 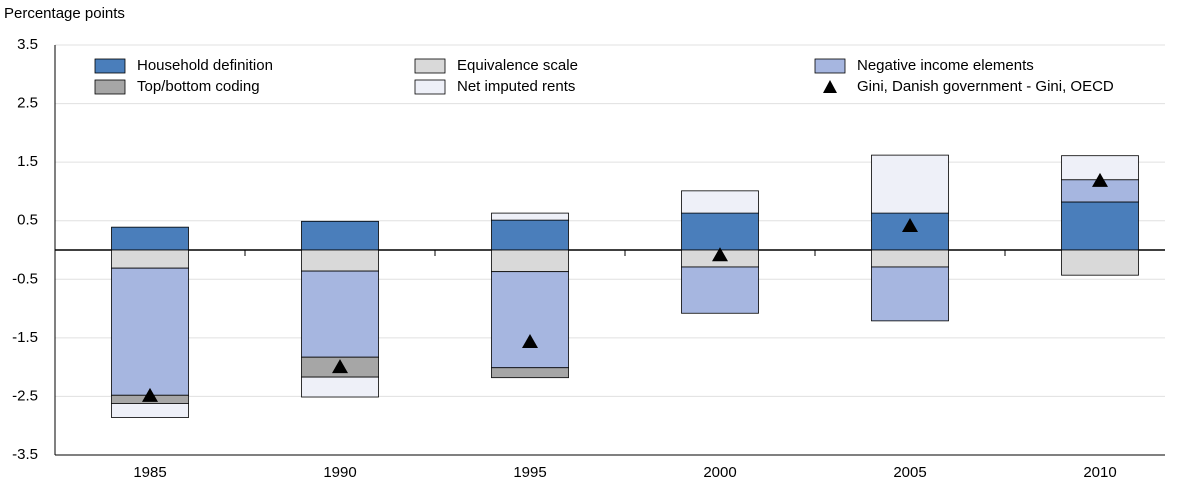 What do you see at coordinates (909, 472) in the screenshot?
I see `x-tick-label: 2005` at bounding box center [909, 472].